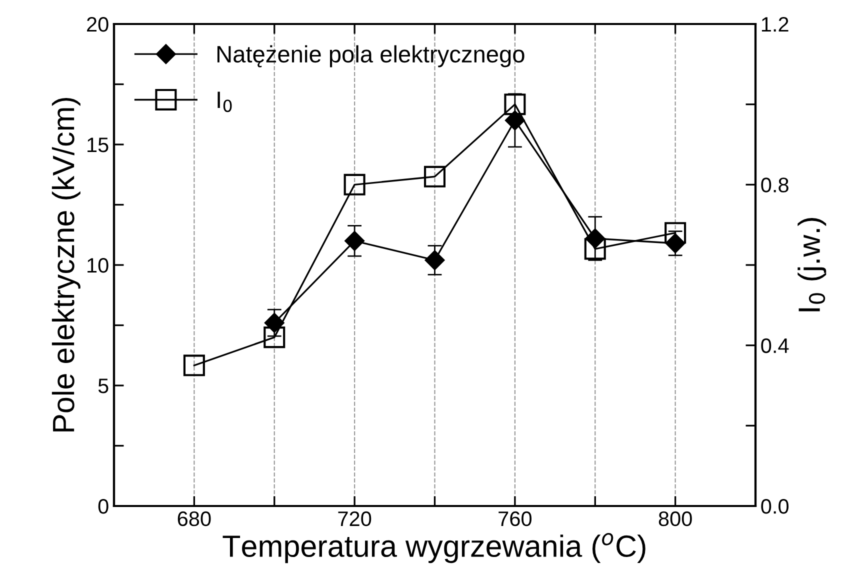  What do you see at coordinates (775, 346) in the screenshot?
I see `y2-tick-label: 0.4` at bounding box center [775, 346].